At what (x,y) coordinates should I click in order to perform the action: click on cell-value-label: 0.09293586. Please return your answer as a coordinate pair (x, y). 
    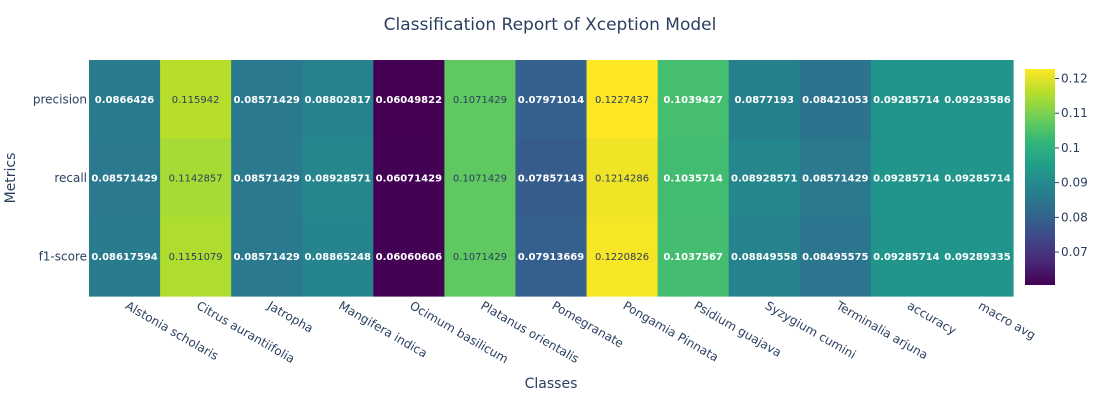
    Looking at the image, I should click on (977, 100).